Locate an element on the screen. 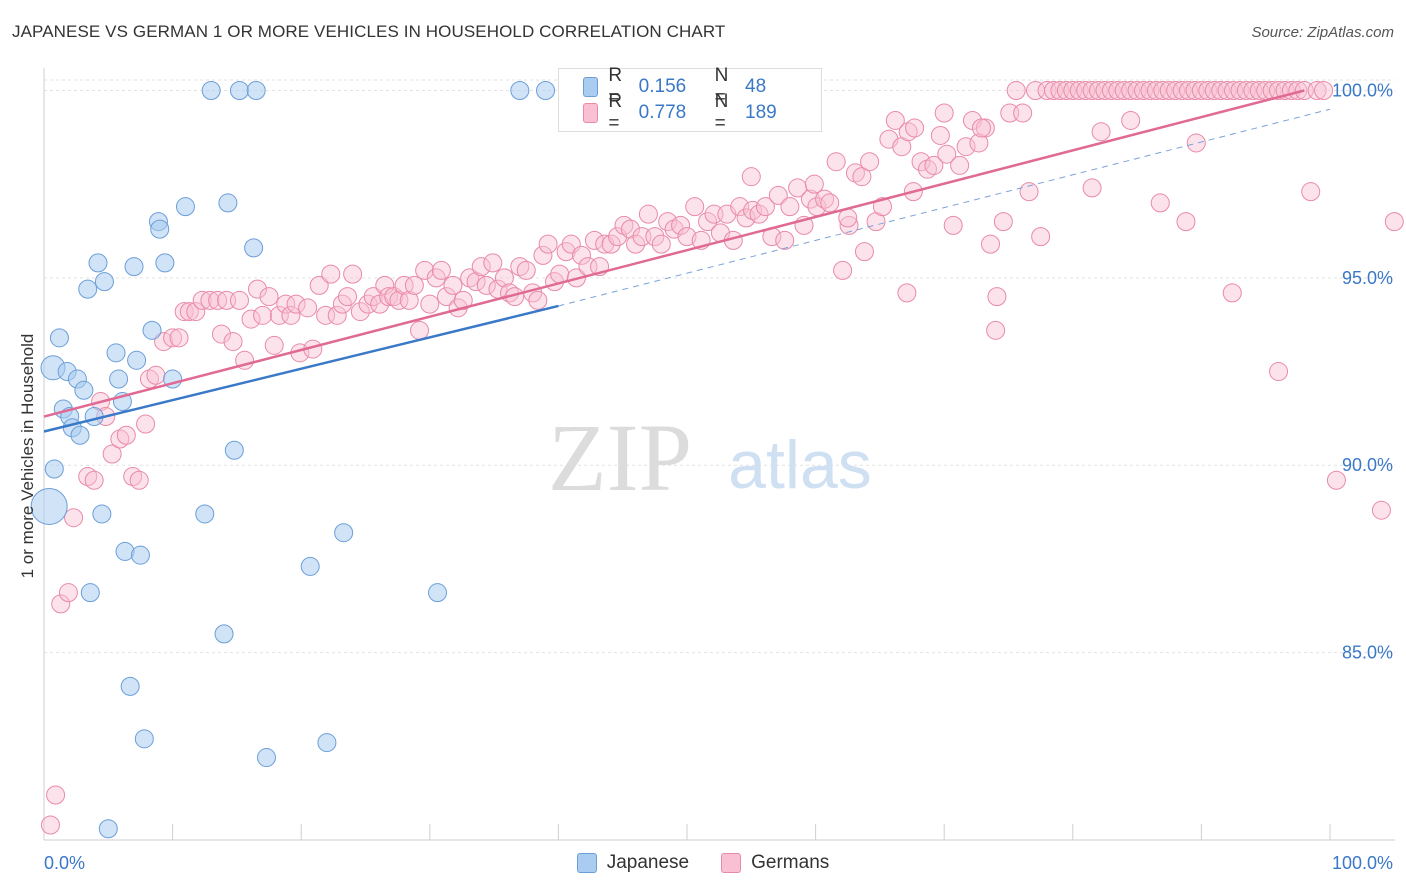 The image size is (1406, 892). x-tick-label: 0.0% is located at coordinates (64, 863).